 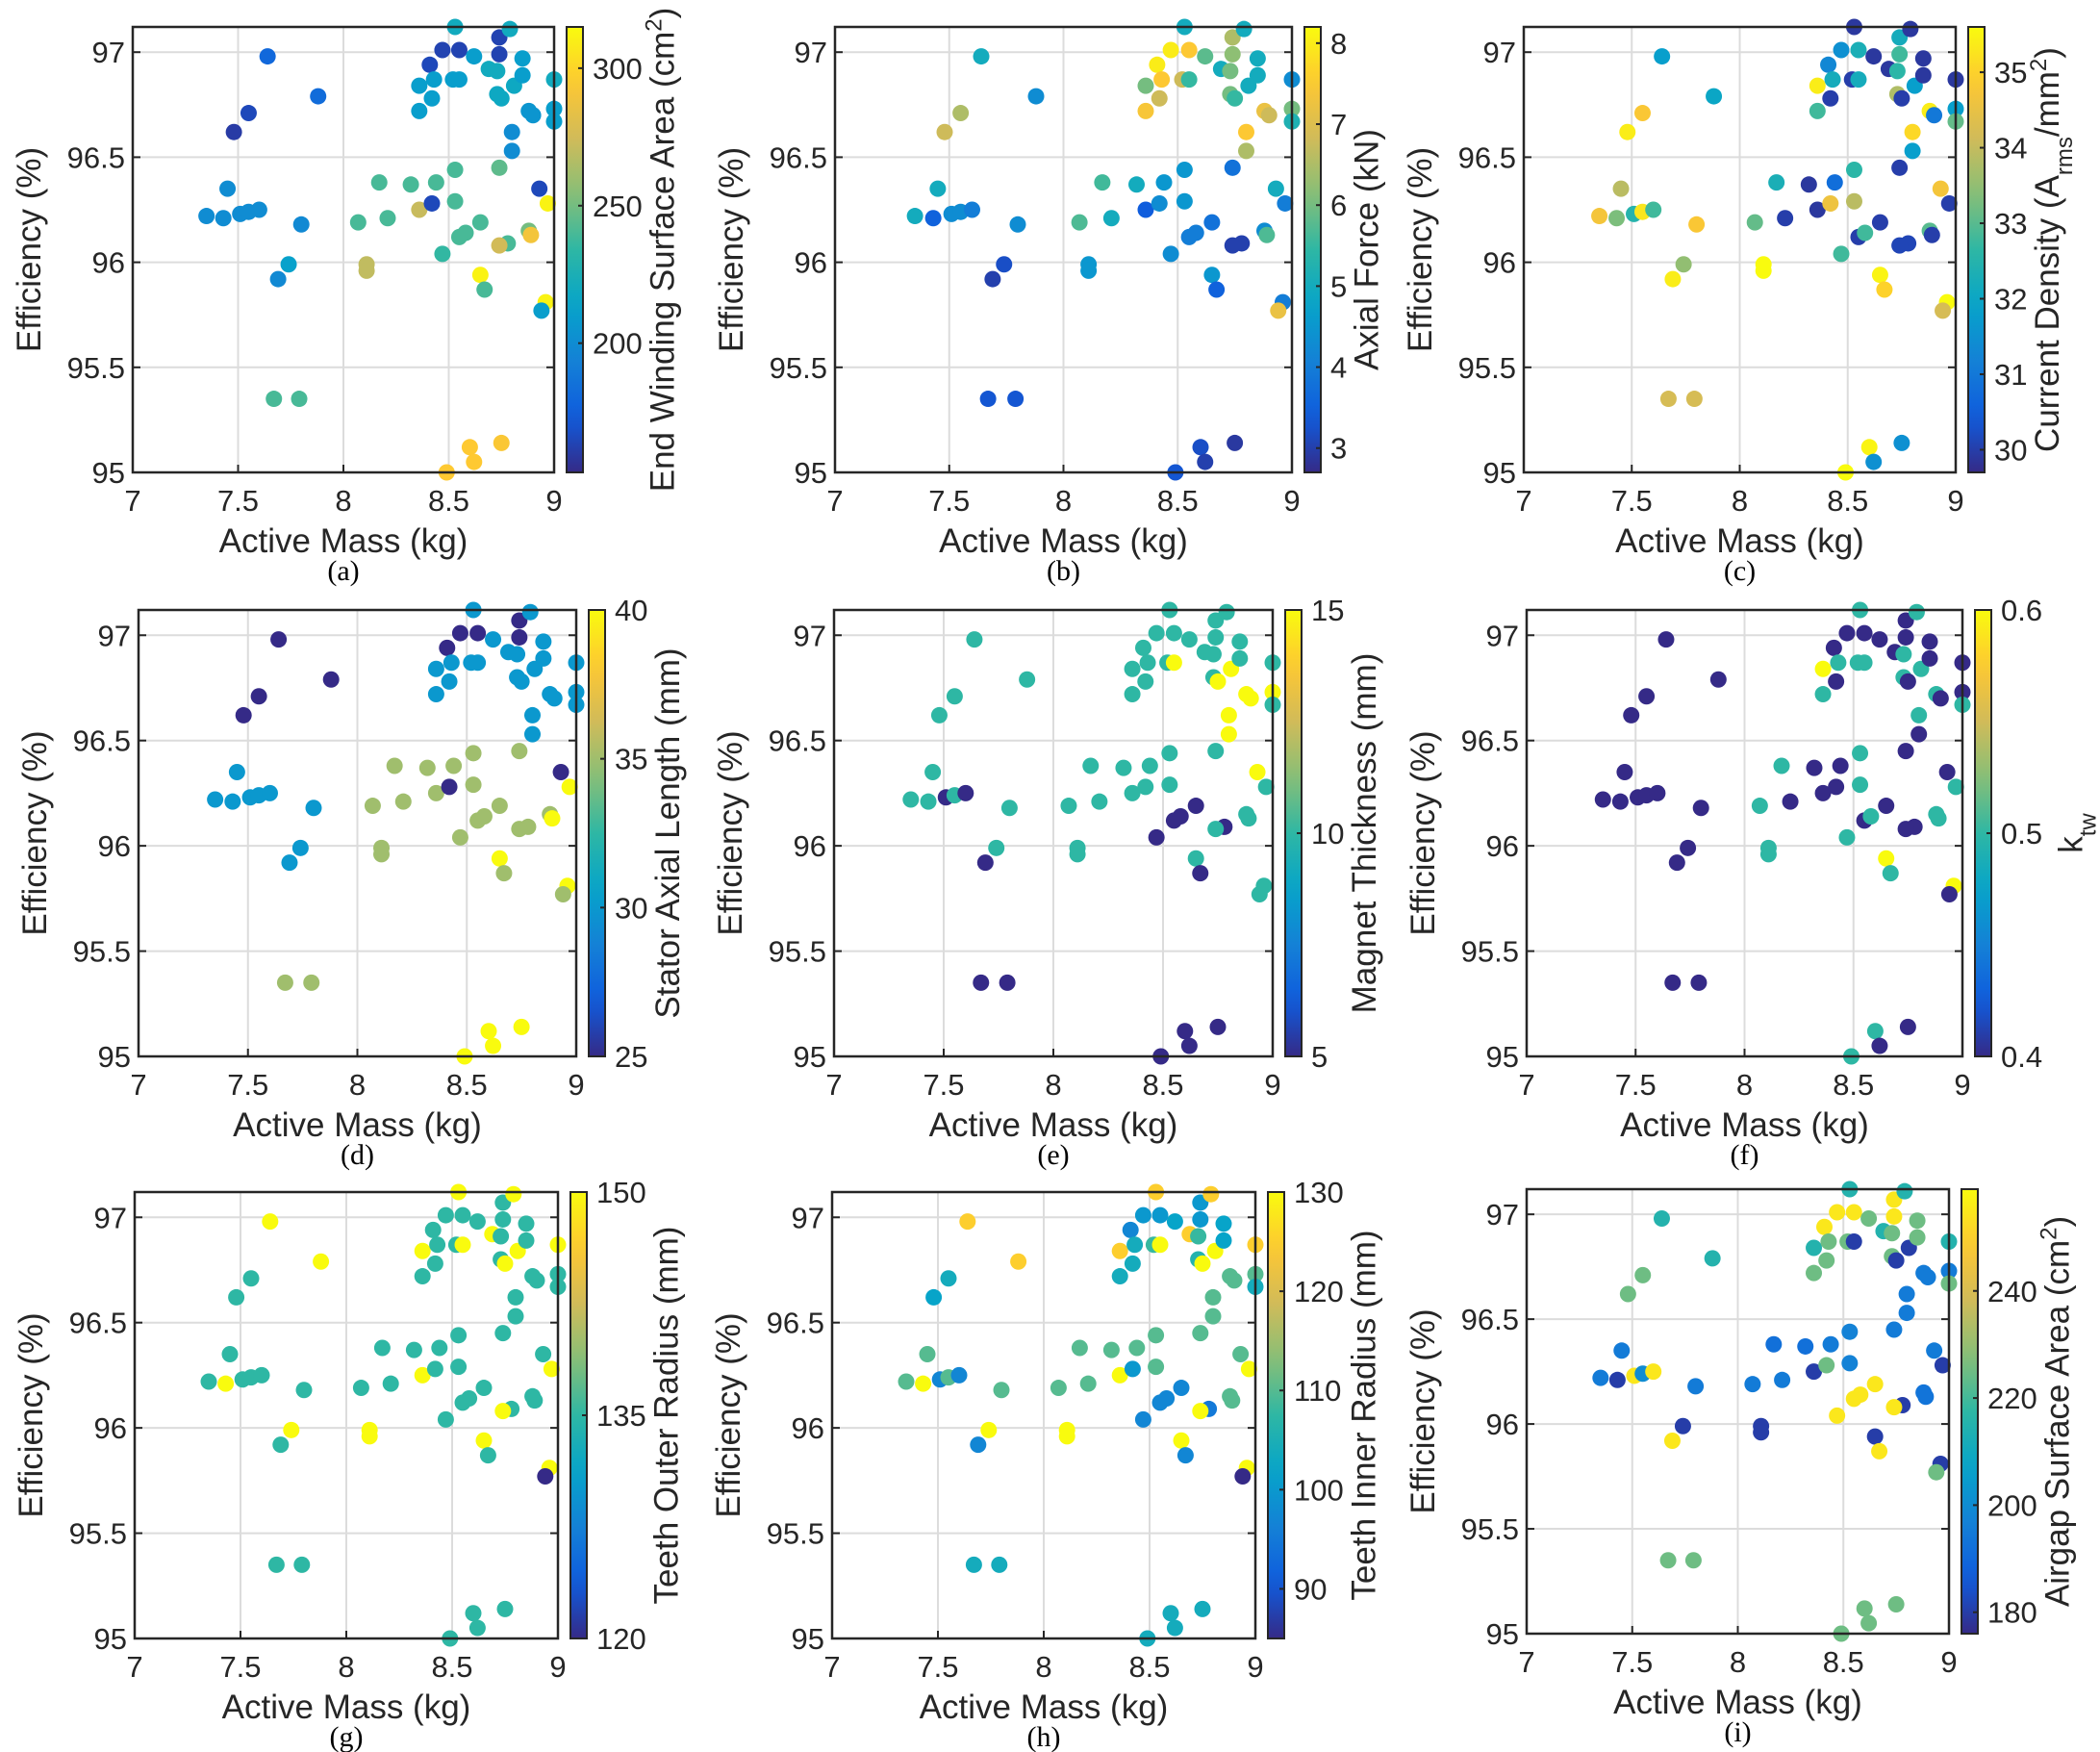 What do you see at coordinates (132, 501) in the screenshot?
I see `x-tick-label: 7` at bounding box center [132, 501].